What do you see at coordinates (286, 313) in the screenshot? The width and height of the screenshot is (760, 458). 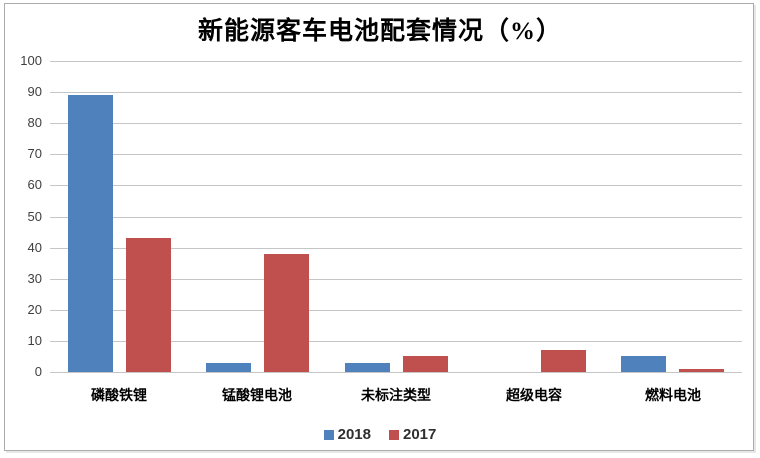 I see `bar-2017-锰酸锂电池` at bounding box center [286, 313].